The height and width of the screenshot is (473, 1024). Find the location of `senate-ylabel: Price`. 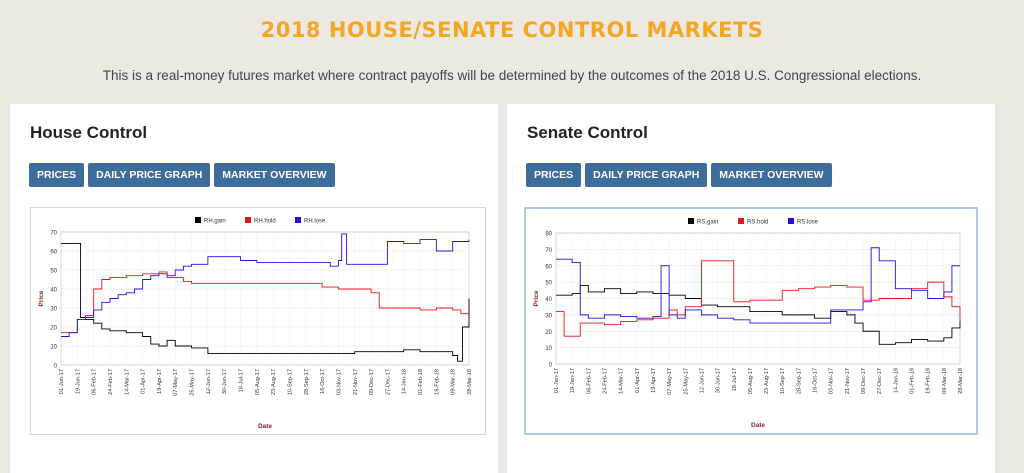

senate-ylabel: Price is located at coordinates (536, 298).